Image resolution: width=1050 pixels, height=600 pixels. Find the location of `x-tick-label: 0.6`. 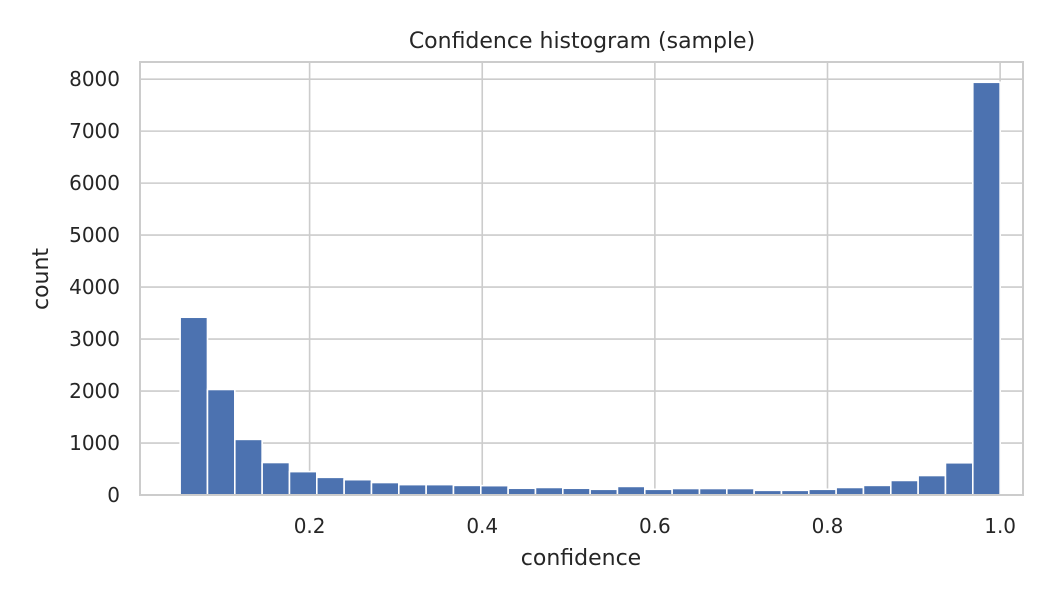

x-tick-label: 0.6 is located at coordinates (655, 526).